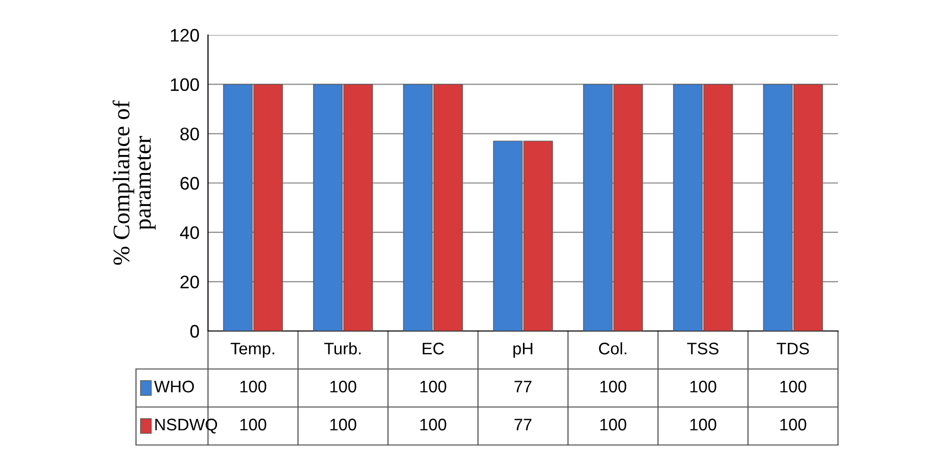 The height and width of the screenshot is (450, 940). What do you see at coordinates (189, 134) in the screenshot?
I see `y-tick-label: 80` at bounding box center [189, 134].